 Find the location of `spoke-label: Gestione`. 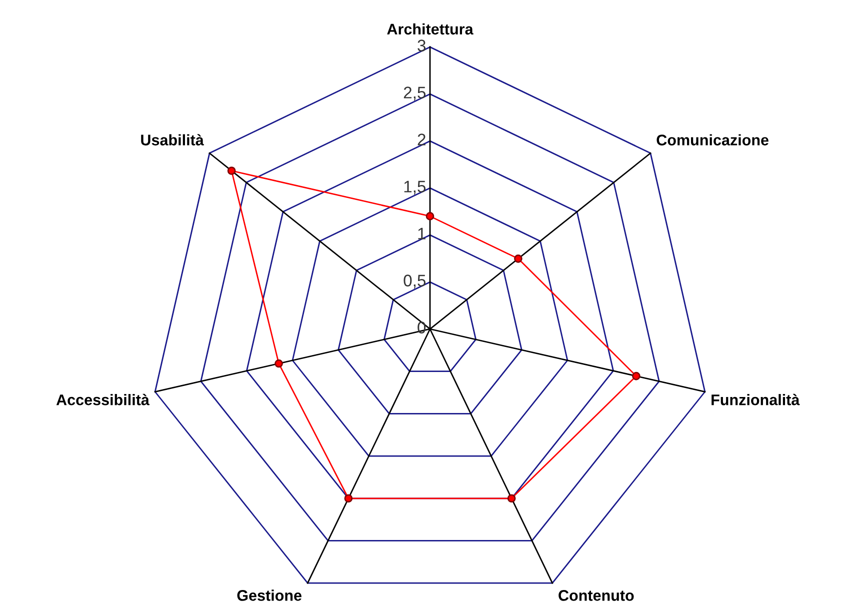

spoke-label: Gestione is located at coordinates (269, 595).